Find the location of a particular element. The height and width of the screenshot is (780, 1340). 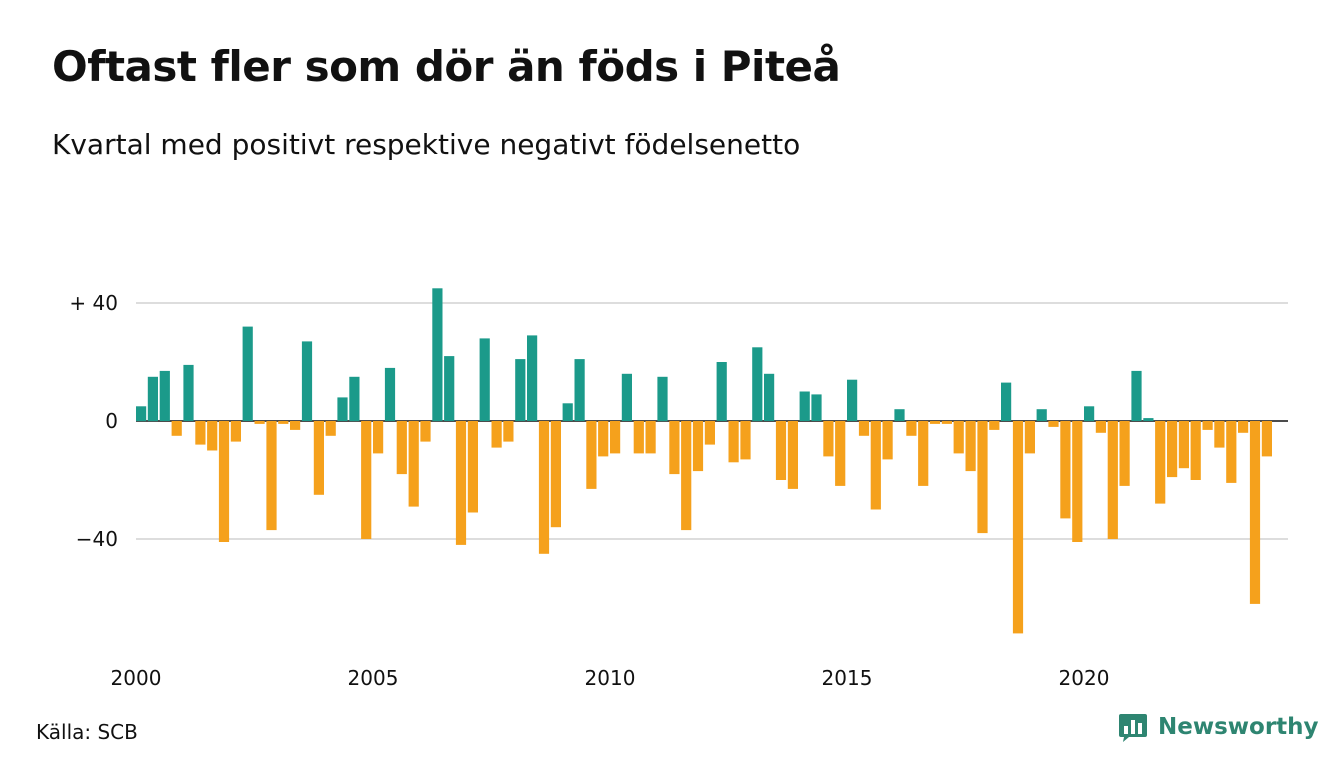

y-tick-label: 0 is located at coordinates (111, 421).